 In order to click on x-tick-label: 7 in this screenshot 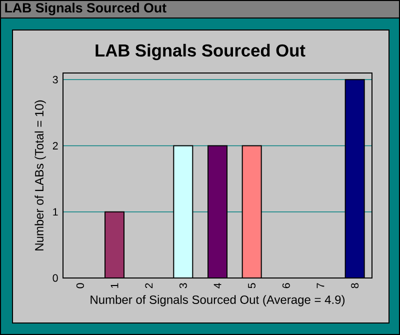, I will do `click(320, 285)`.